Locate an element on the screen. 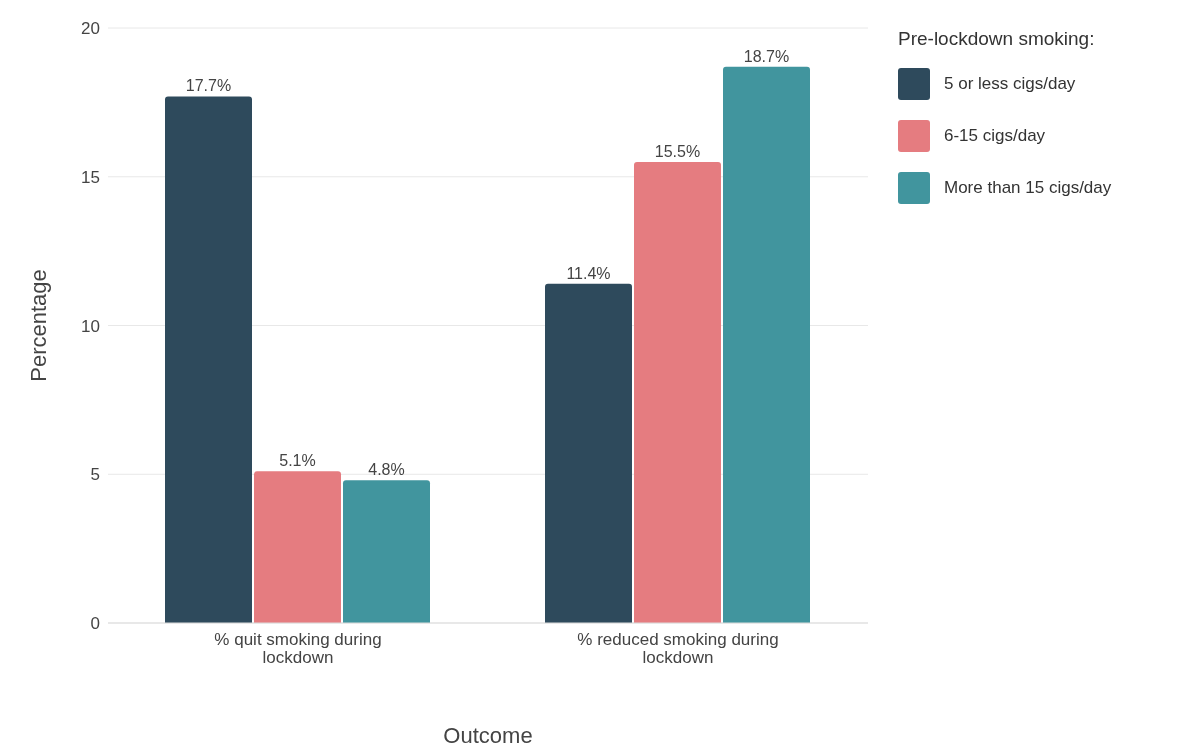 The width and height of the screenshot is (1186, 754). legend-label: More than 15 cigs/day is located at coordinates (1028, 188).